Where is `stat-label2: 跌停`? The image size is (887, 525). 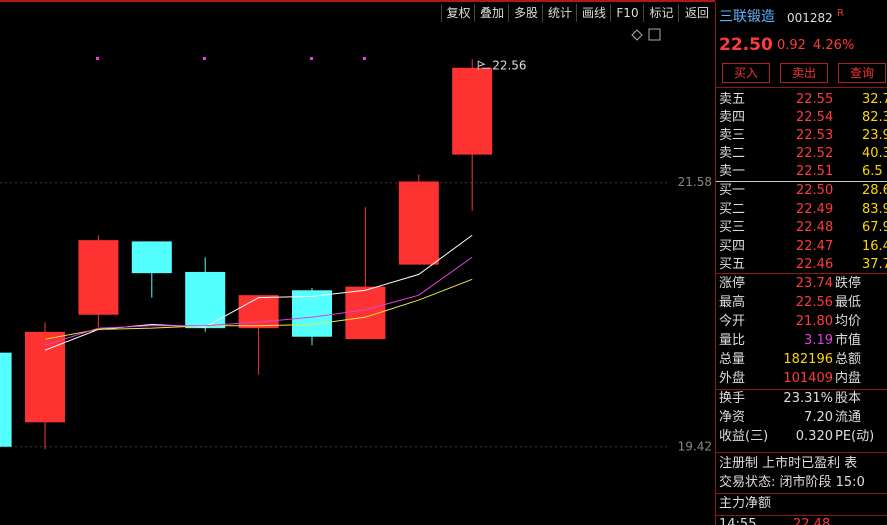 stat-label2: 跌停 is located at coordinates (848, 283).